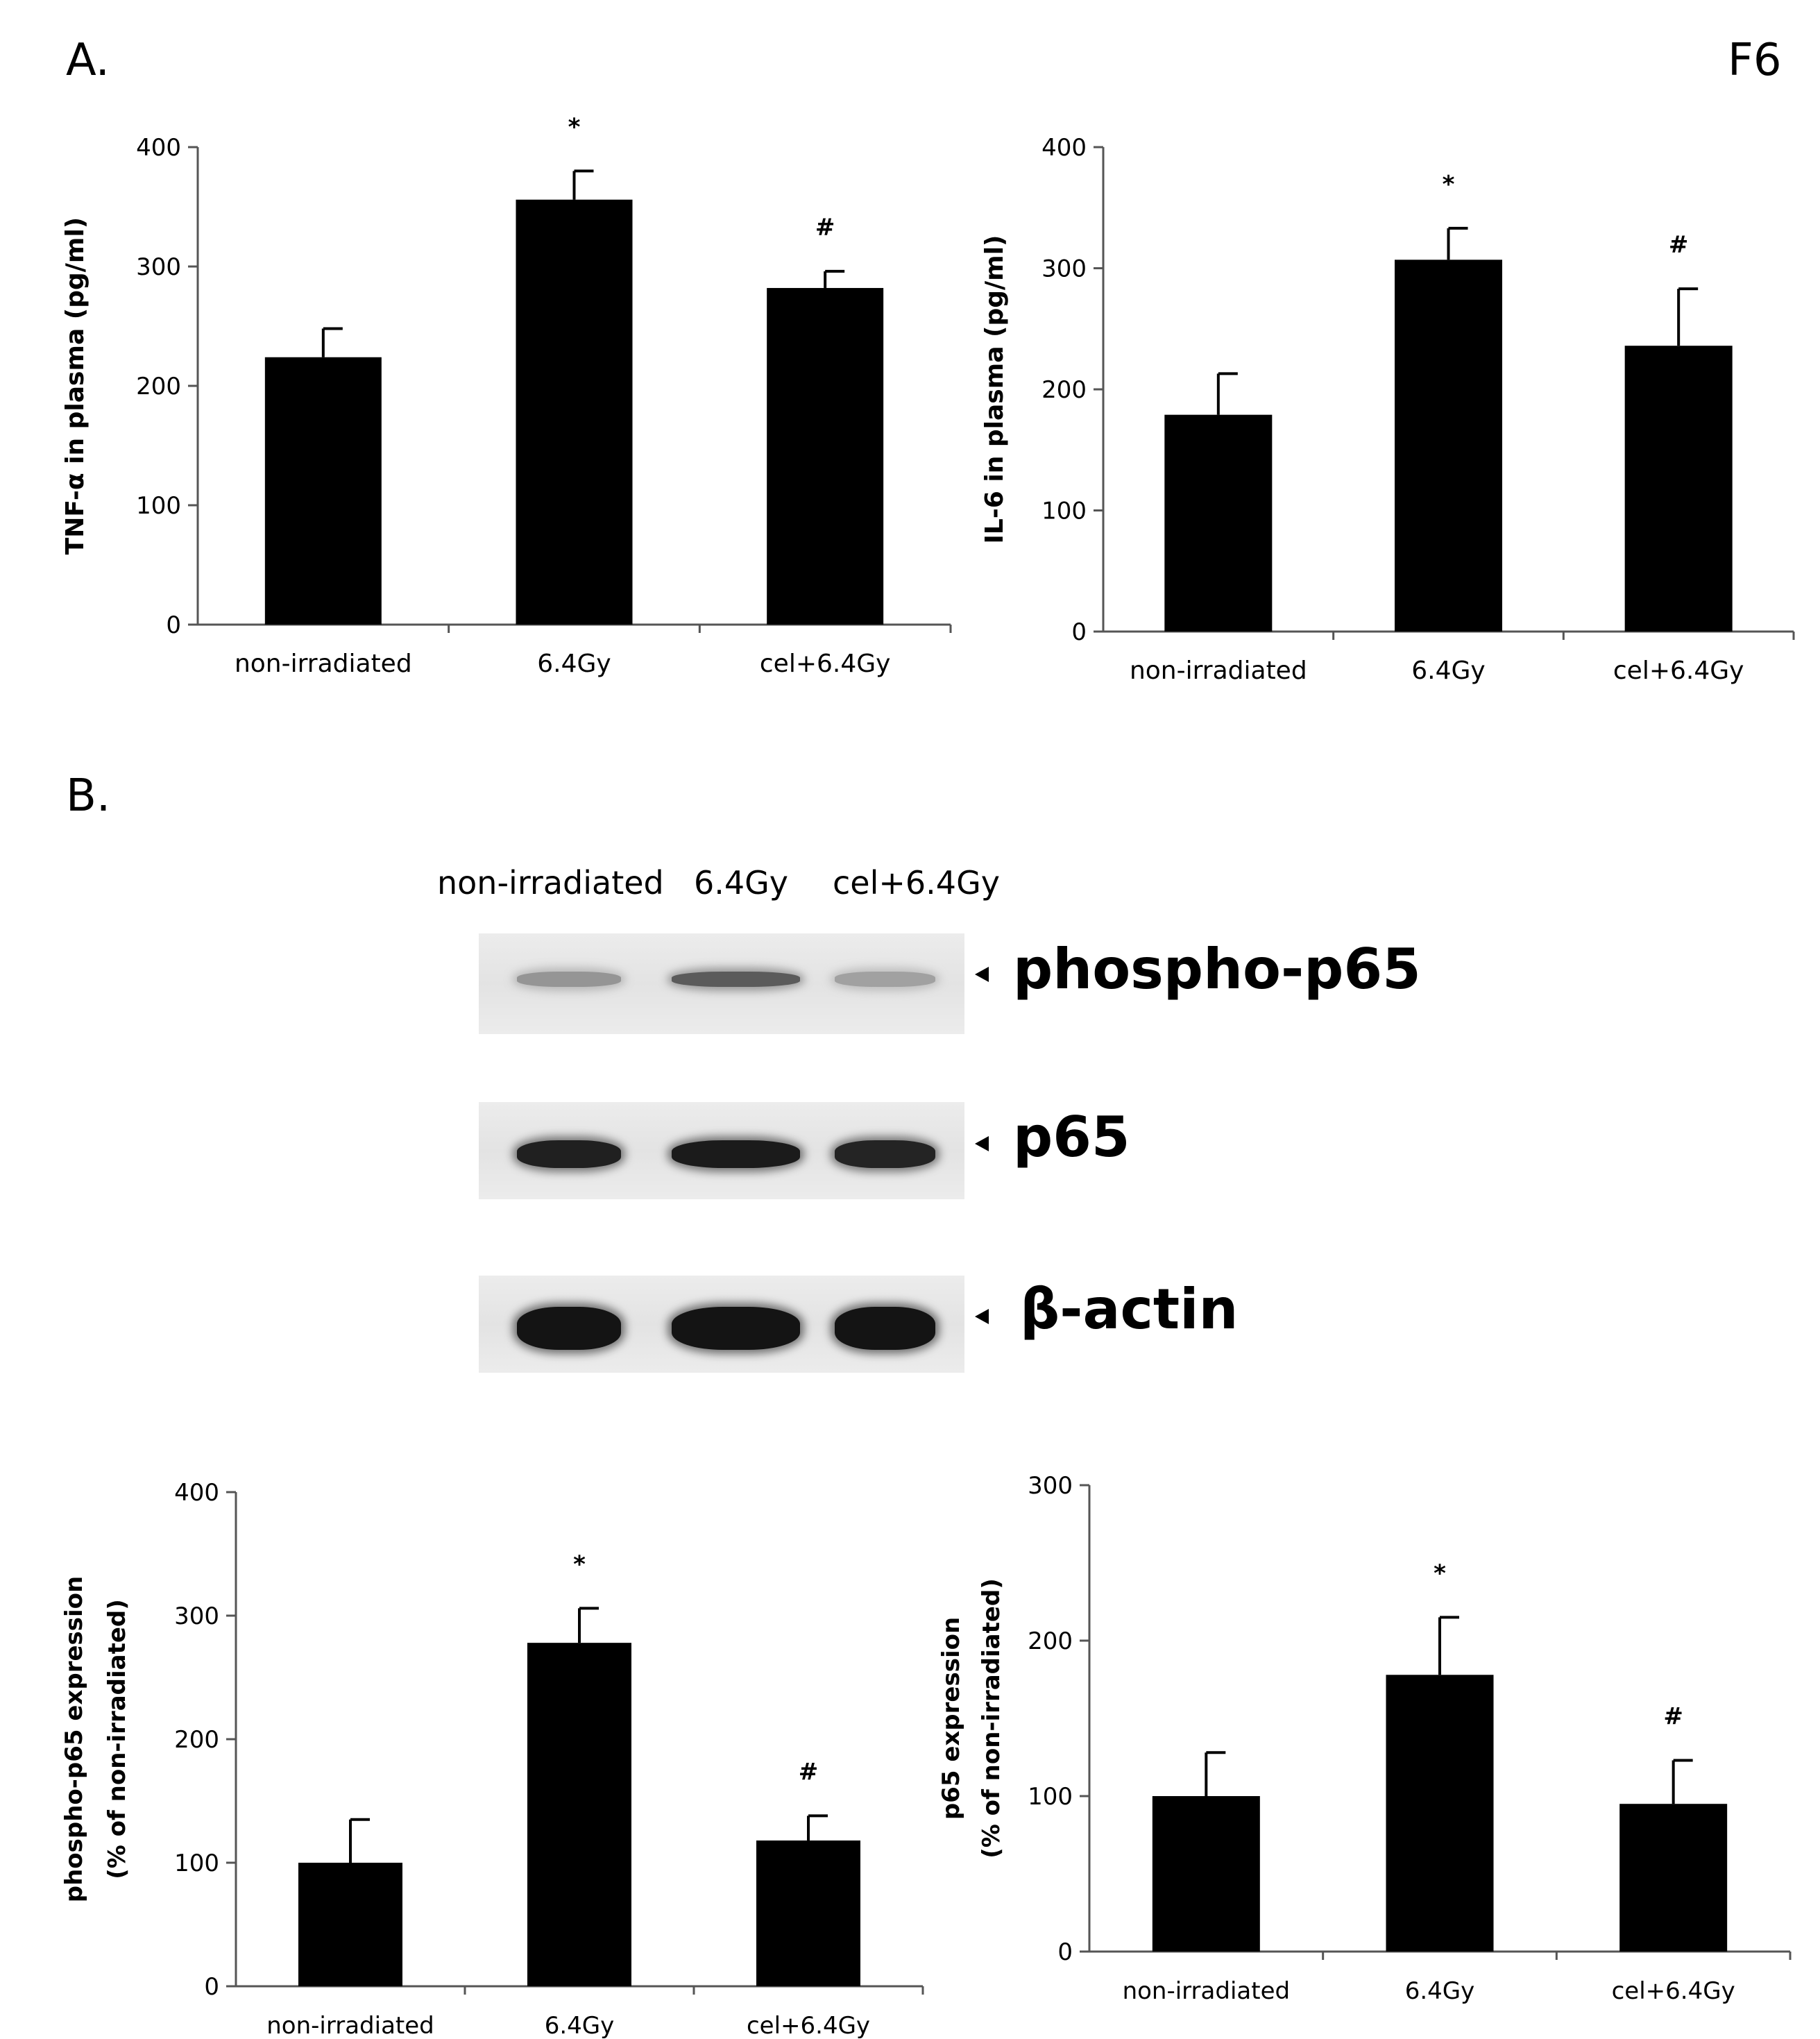  What do you see at coordinates (951, 1718) in the screenshot?
I see `y-axis-label: p65 expression` at bounding box center [951, 1718].